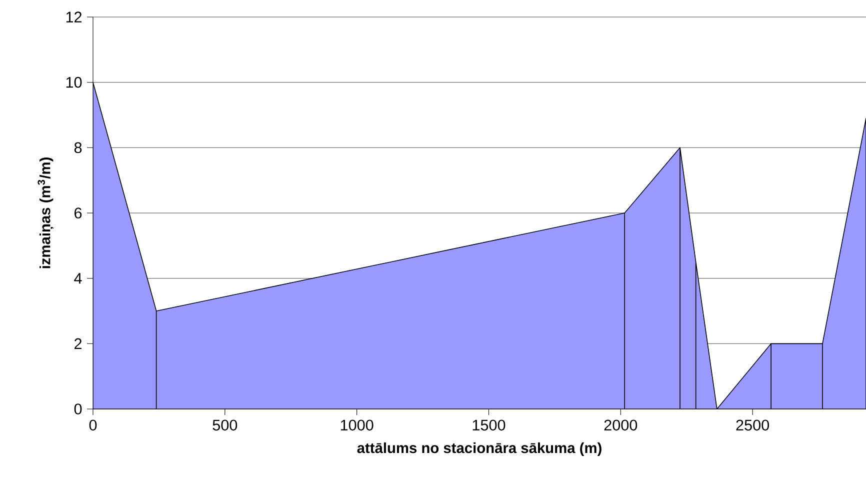 The height and width of the screenshot is (497, 866). Describe the element at coordinates (489, 425) in the screenshot. I see `x-tick-label: 1500` at that location.